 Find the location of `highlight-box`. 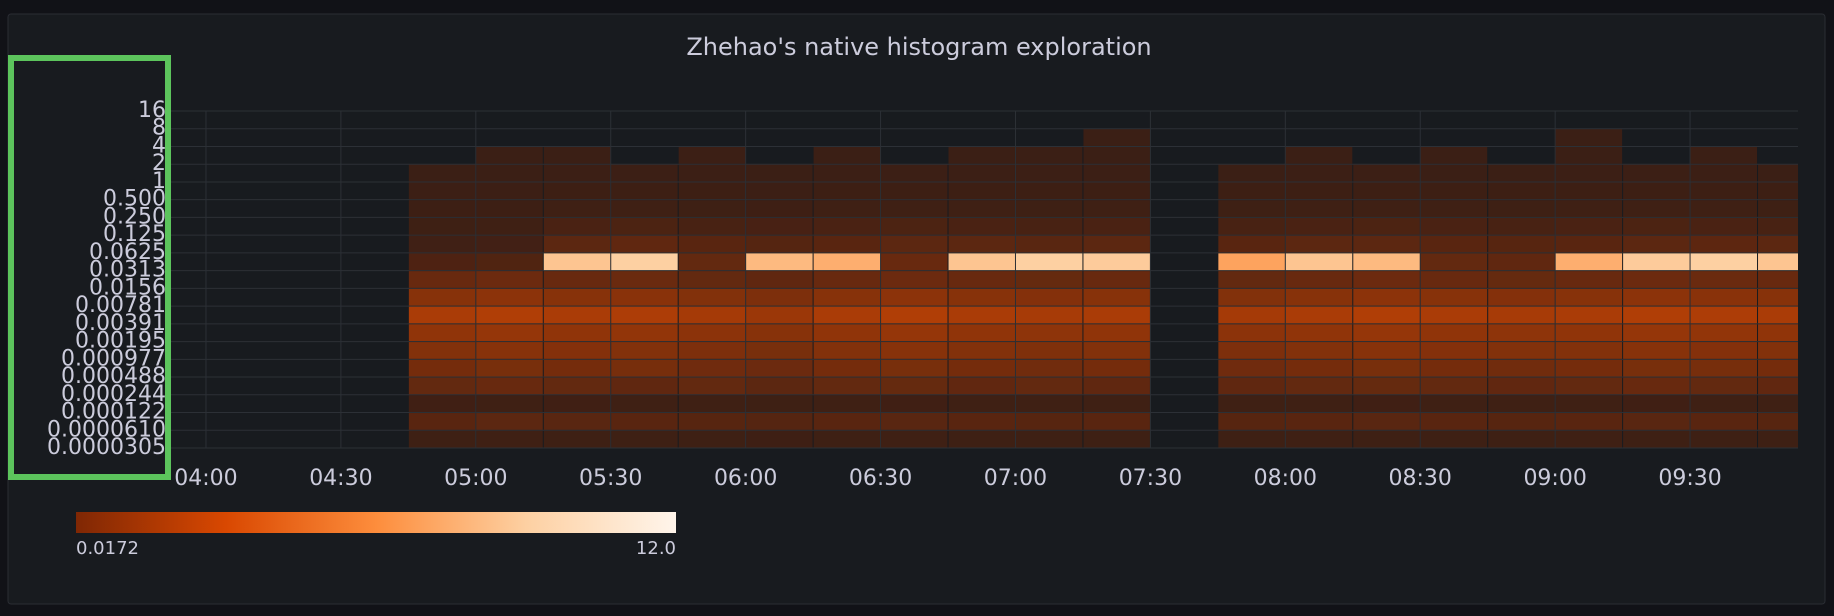

highlight-box is located at coordinates (89, 267).